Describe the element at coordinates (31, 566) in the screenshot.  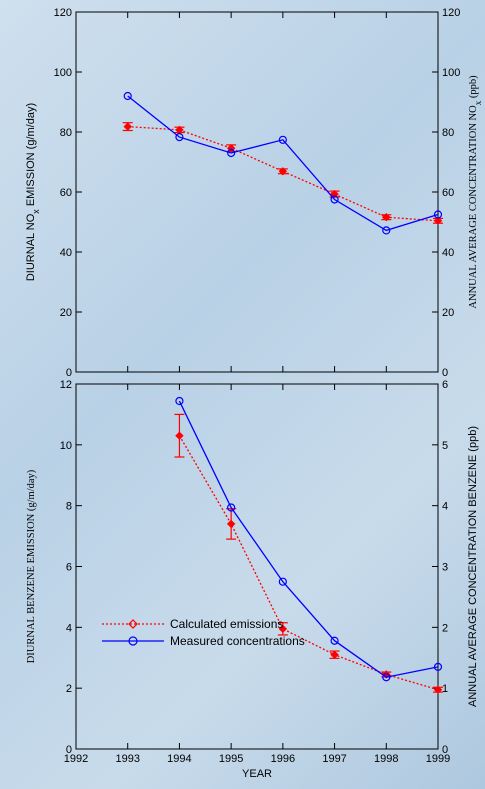
I see `y-axis-title: DIURNAL BENZENE EMISSION (g/m/day)` at that location.